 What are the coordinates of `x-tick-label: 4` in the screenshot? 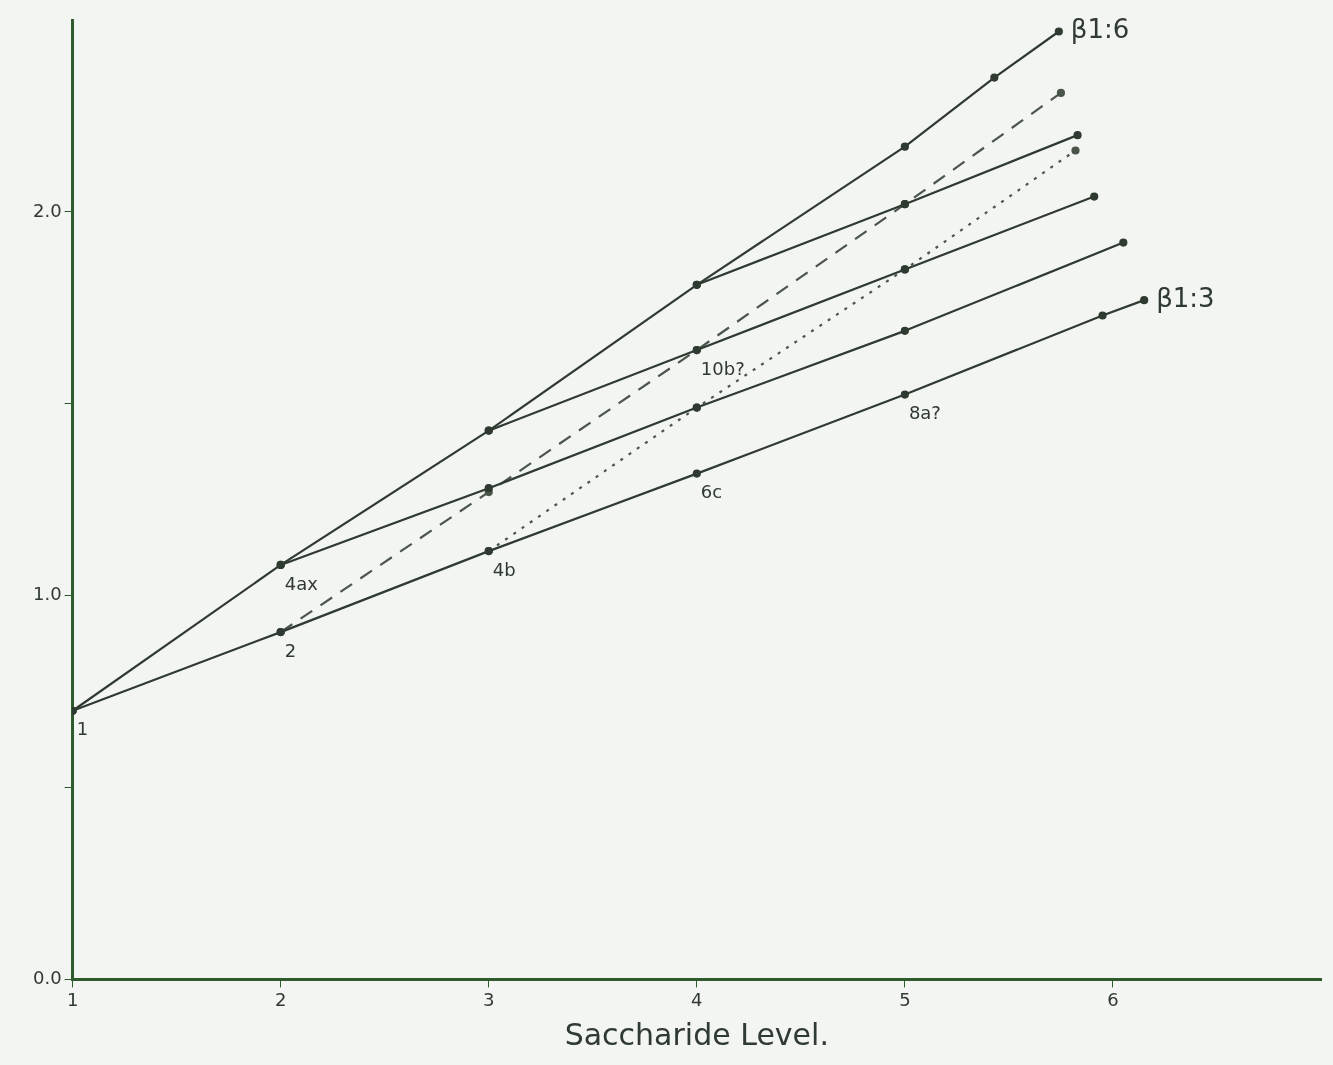 It's located at (697, 999).